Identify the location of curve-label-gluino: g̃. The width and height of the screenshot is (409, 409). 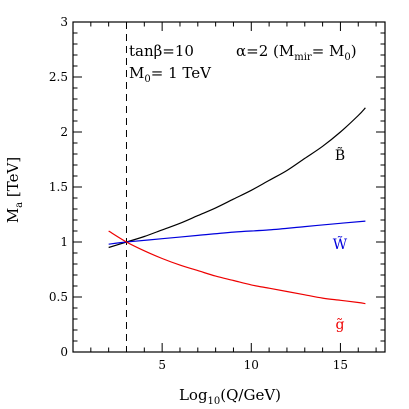
(340, 325).